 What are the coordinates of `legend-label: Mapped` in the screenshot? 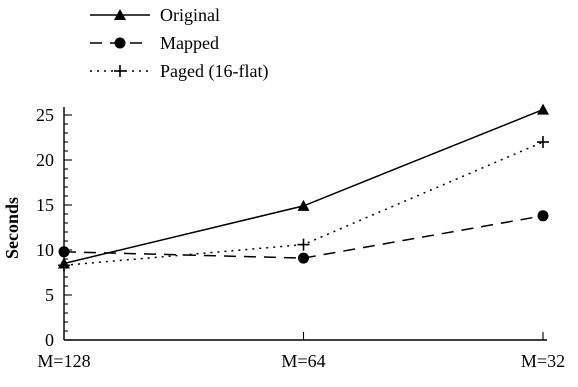 It's located at (189, 43).